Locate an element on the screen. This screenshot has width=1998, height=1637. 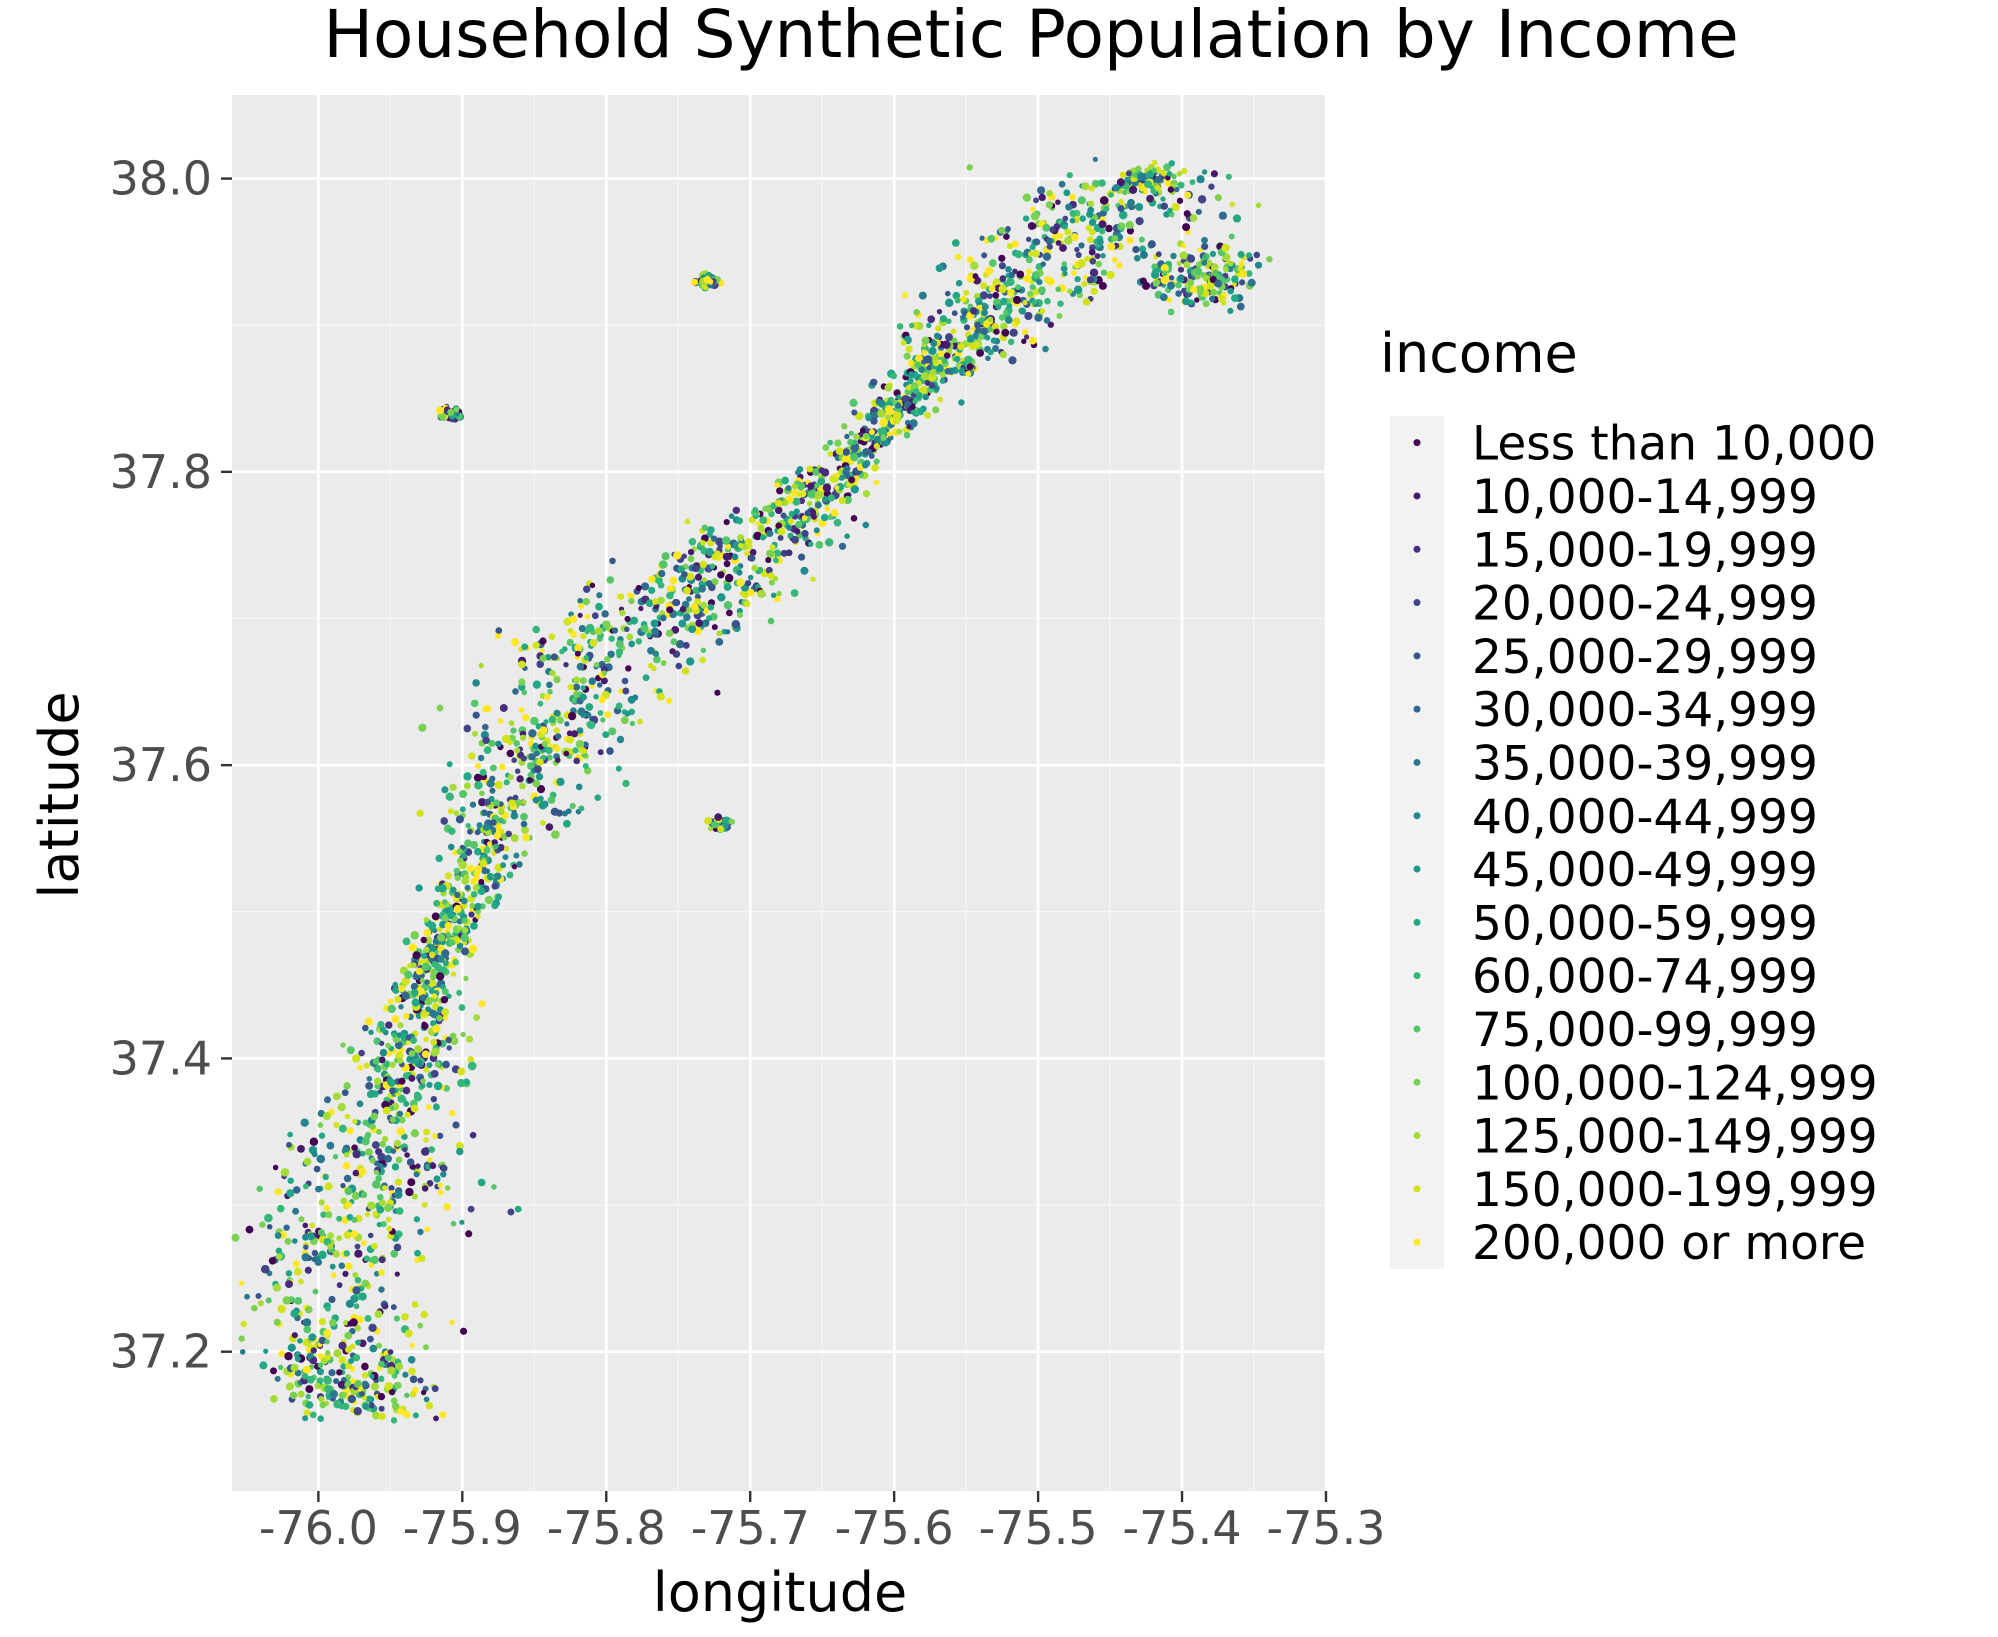
legend-label: 35,000-39,999 is located at coordinates (1645, 763).